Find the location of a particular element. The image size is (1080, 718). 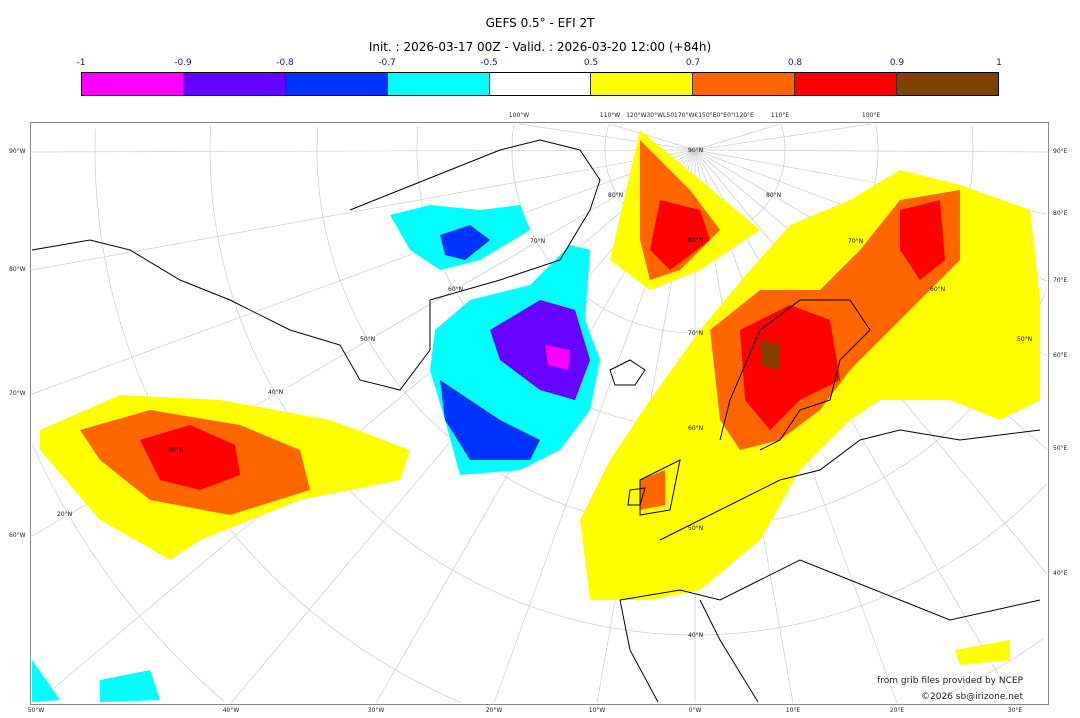

axis-label-bottom: 20°E is located at coordinates (897, 710).